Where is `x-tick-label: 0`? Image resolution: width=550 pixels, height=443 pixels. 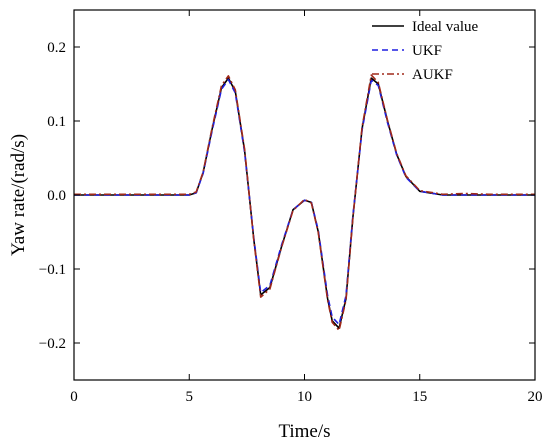
x-tick-label: 0 is located at coordinates (74, 397).